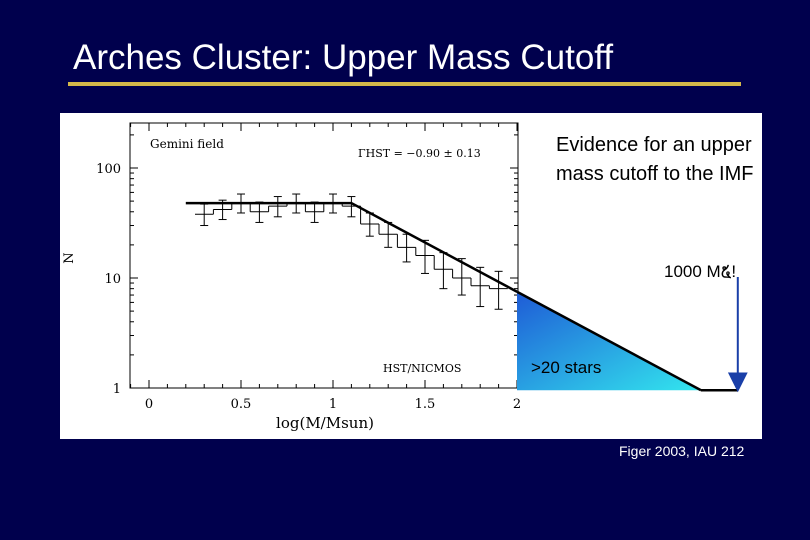 Image resolution: width=810 pixels, height=540 pixels. What do you see at coordinates (682, 451) in the screenshot?
I see `citation: Figer 2003, IAU 212` at bounding box center [682, 451].